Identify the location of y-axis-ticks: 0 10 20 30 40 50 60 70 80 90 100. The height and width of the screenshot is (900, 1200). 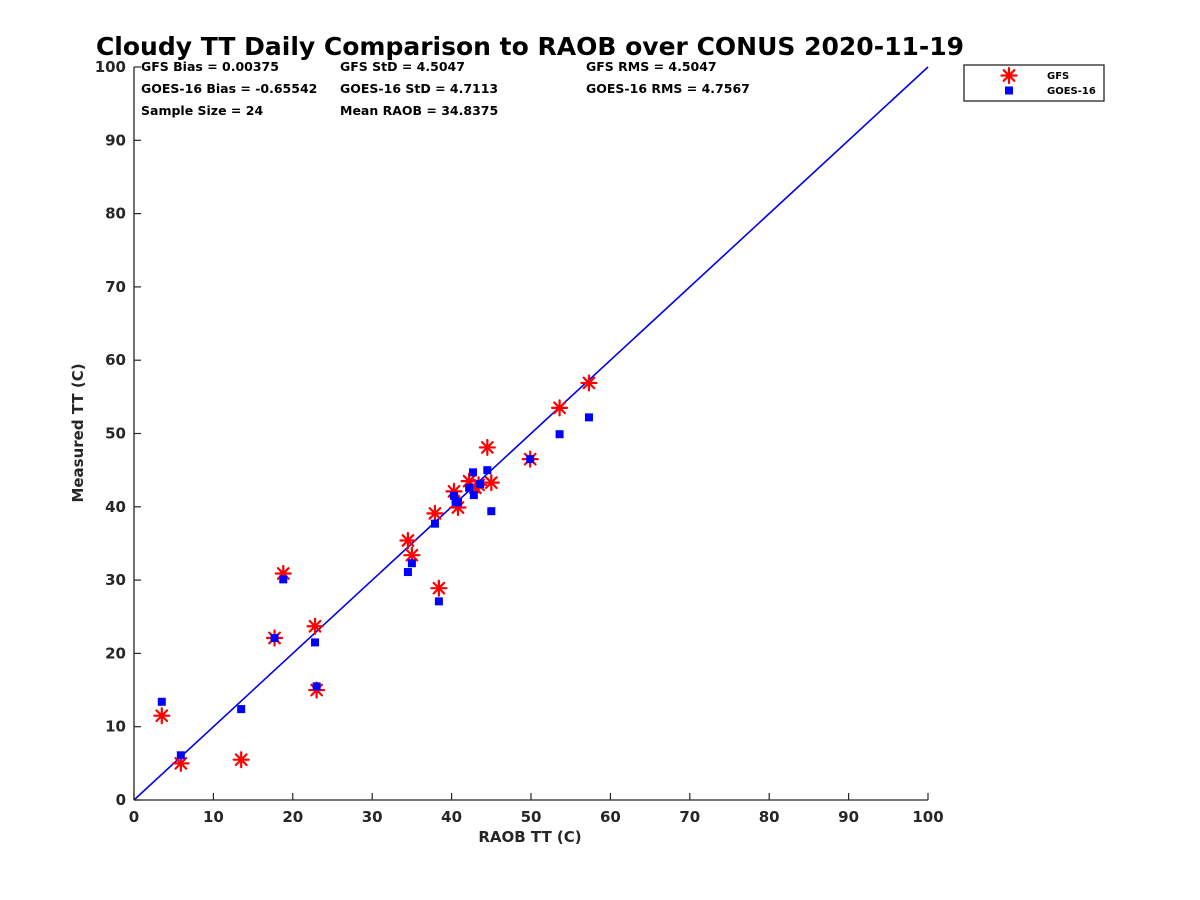
(118, 433).